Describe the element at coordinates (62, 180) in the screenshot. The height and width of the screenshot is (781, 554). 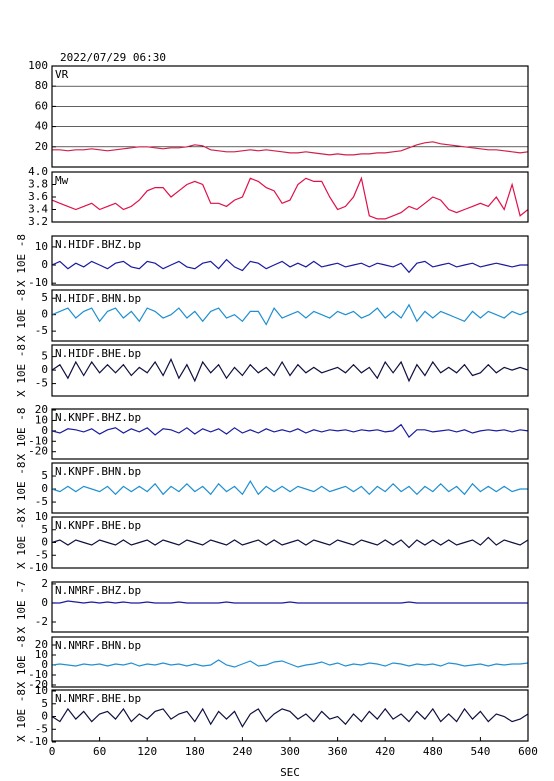
I see `panel-label: Mw` at that location.